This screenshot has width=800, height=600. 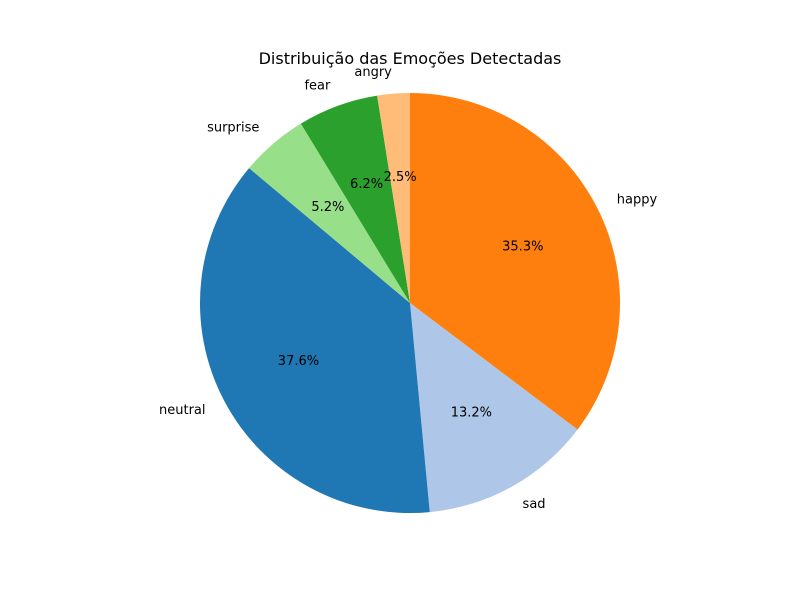 I want to click on pie-slice-angry, so click(x=393, y=198).